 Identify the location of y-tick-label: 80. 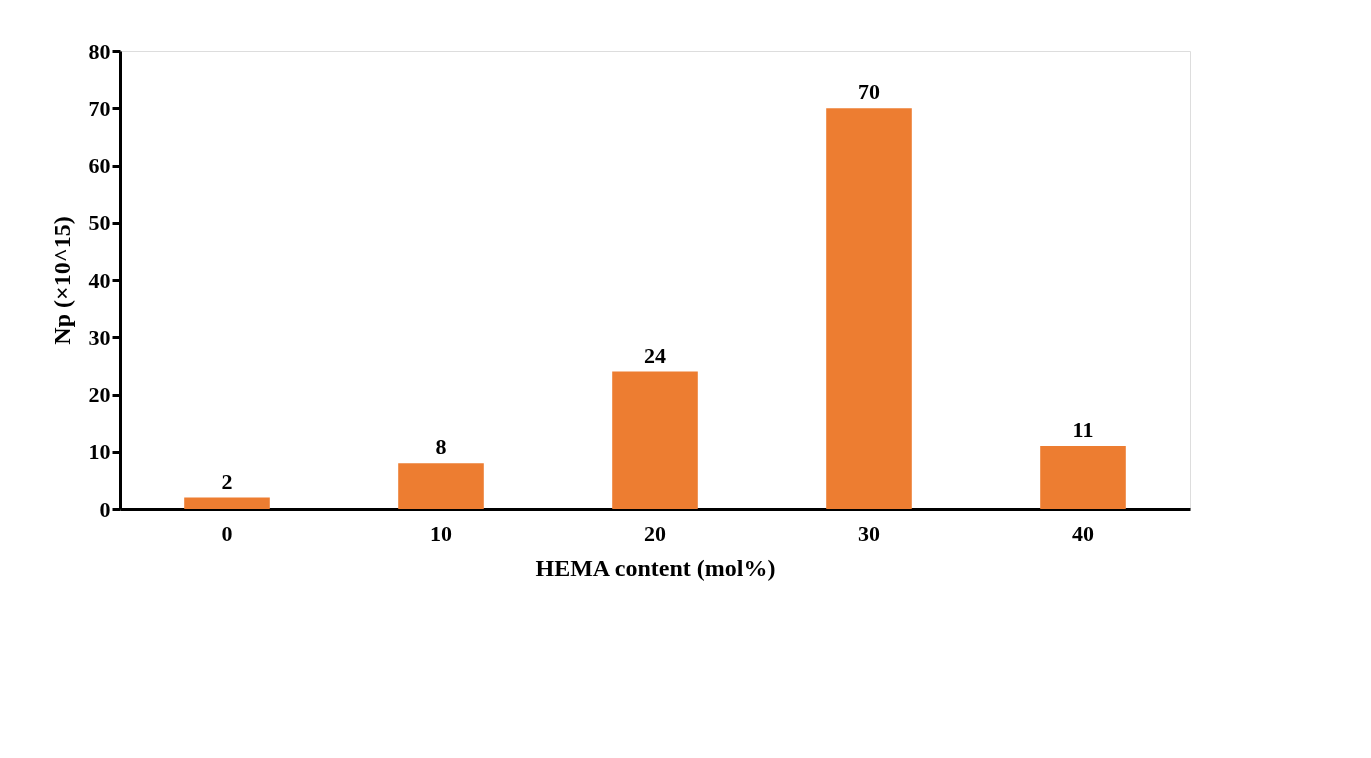
(99, 51).